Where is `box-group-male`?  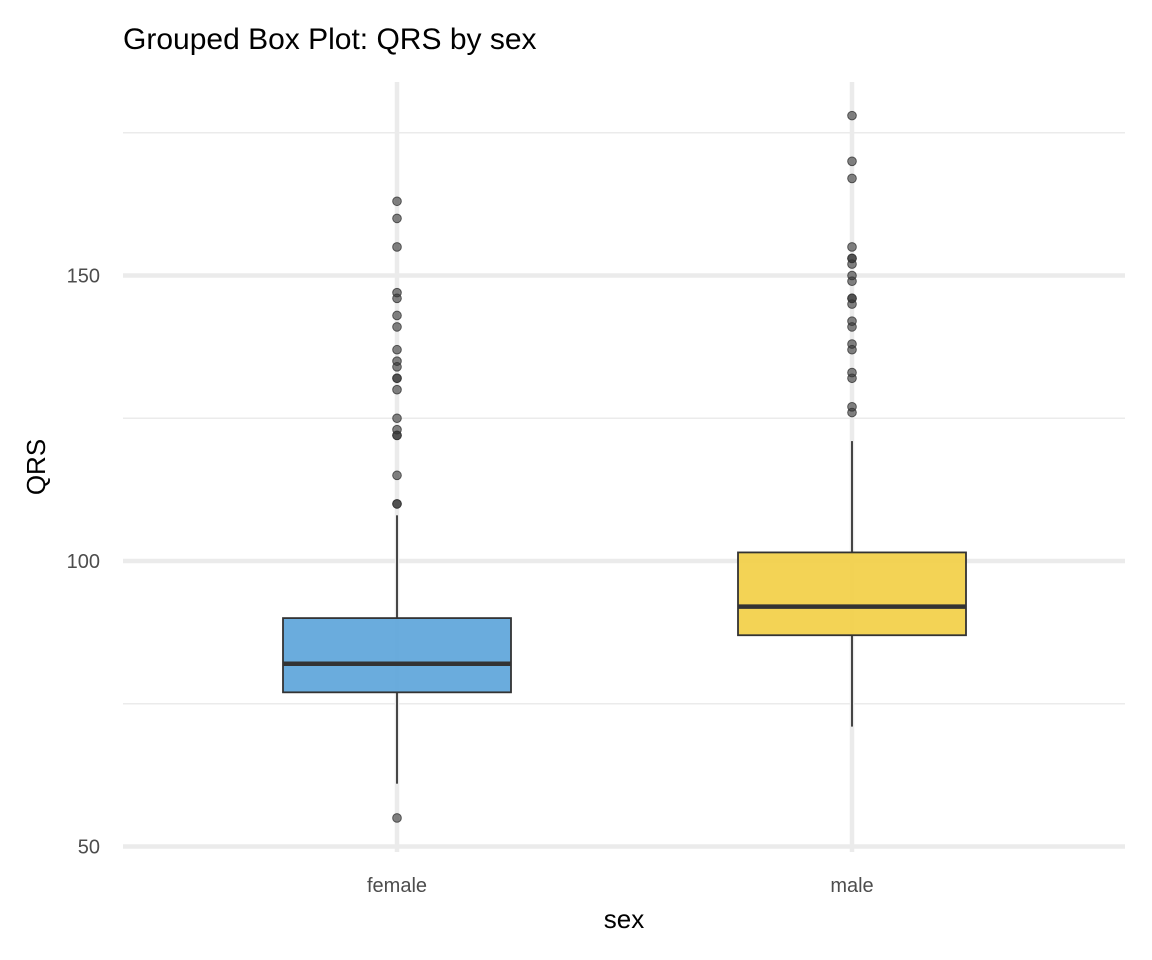
box-group-male is located at coordinates (852, 584).